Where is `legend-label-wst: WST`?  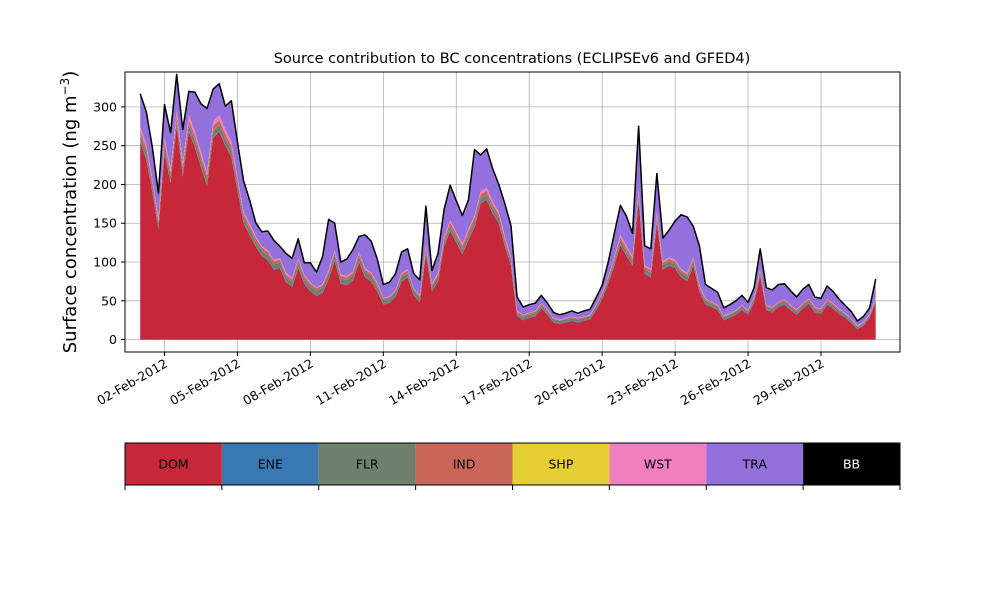 legend-label-wst: WST is located at coordinates (658, 464).